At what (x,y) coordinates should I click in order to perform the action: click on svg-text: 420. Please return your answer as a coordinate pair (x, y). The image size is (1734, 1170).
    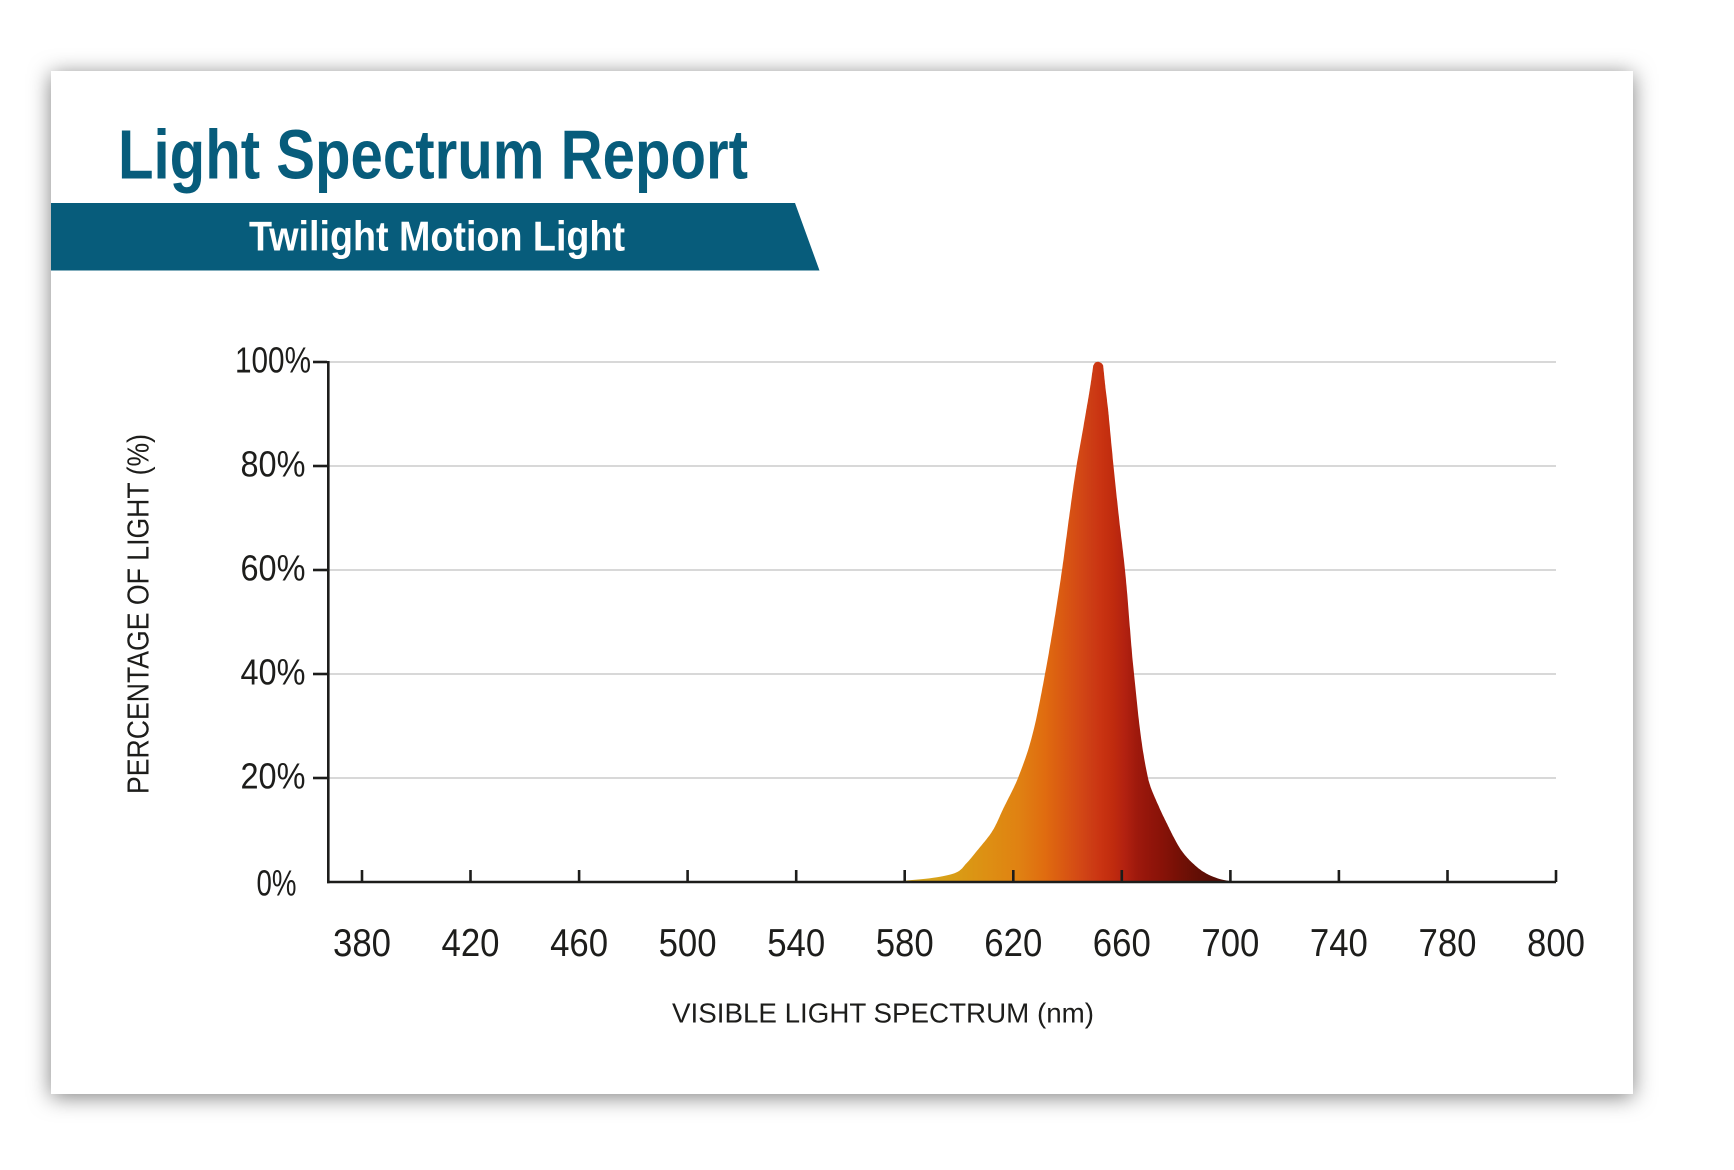
    Looking at the image, I should click on (471, 943).